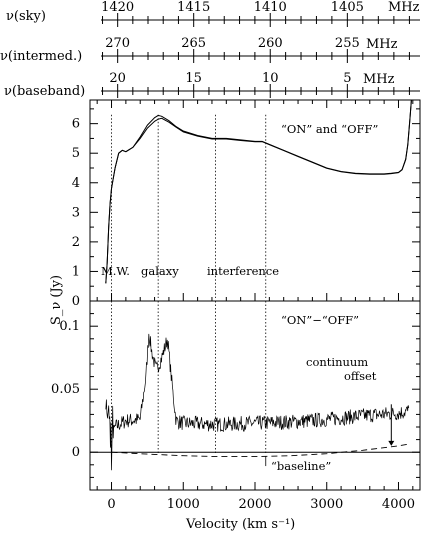 The width and height of the screenshot is (437, 534). Describe the element at coordinates (193, 43) in the screenshot. I see `freq-tick-label: 265` at that location.